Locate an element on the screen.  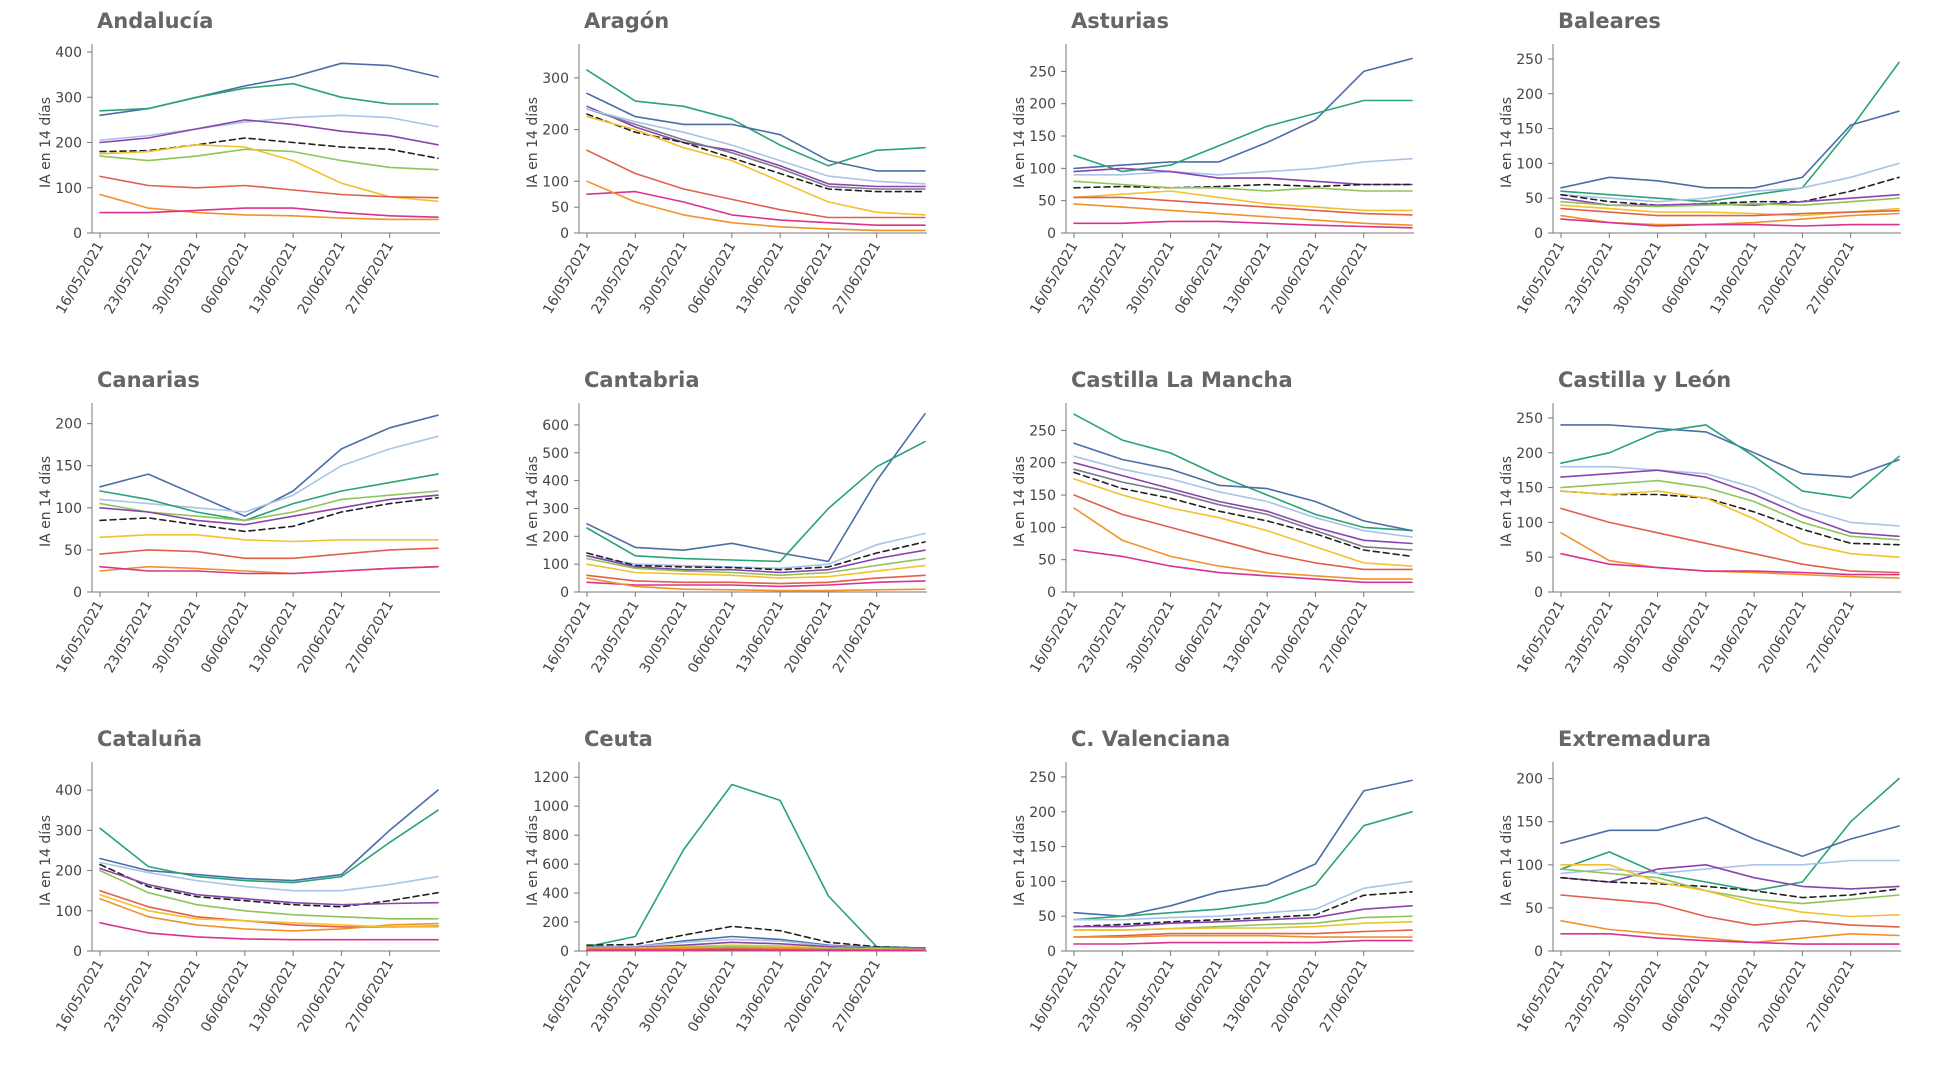
y-tick-label: 400 is located at coordinates (555, 894).